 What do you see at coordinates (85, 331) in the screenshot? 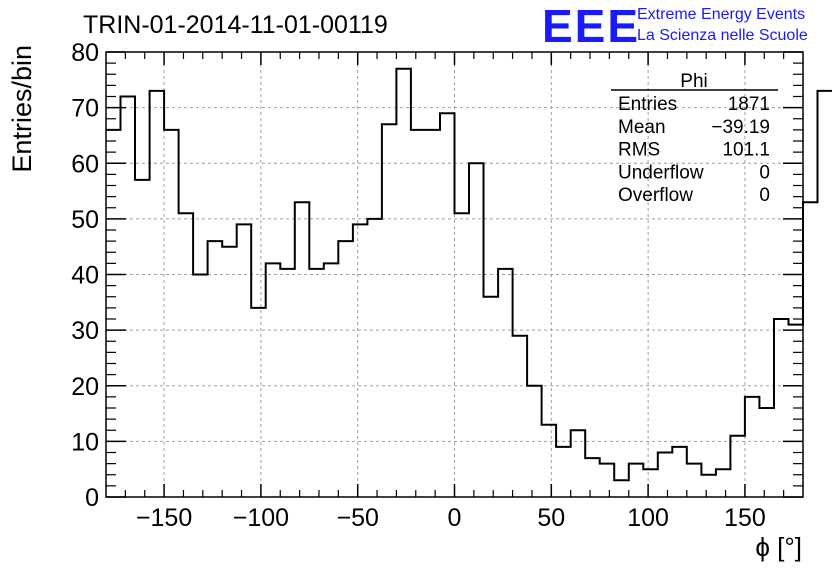
I see `y-tick-label: 30` at bounding box center [85, 331].